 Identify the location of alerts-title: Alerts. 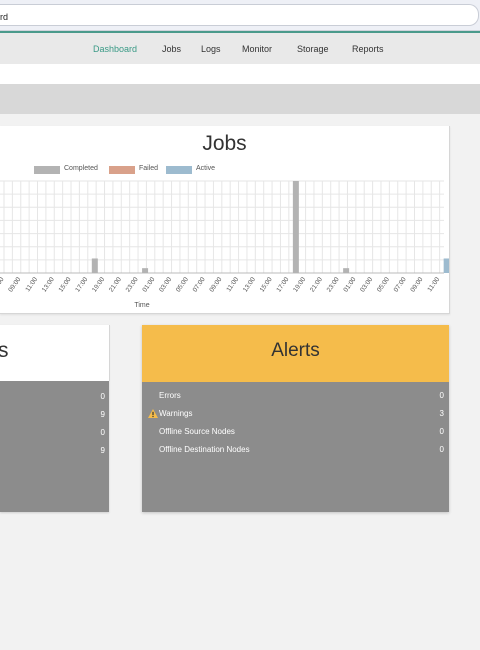
(295, 350).